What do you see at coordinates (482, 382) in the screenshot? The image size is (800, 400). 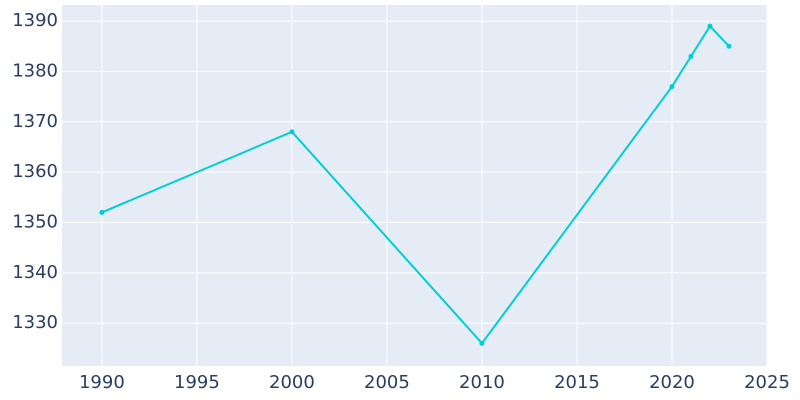 I see `x-tick-label: 2010` at bounding box center [482, 382].